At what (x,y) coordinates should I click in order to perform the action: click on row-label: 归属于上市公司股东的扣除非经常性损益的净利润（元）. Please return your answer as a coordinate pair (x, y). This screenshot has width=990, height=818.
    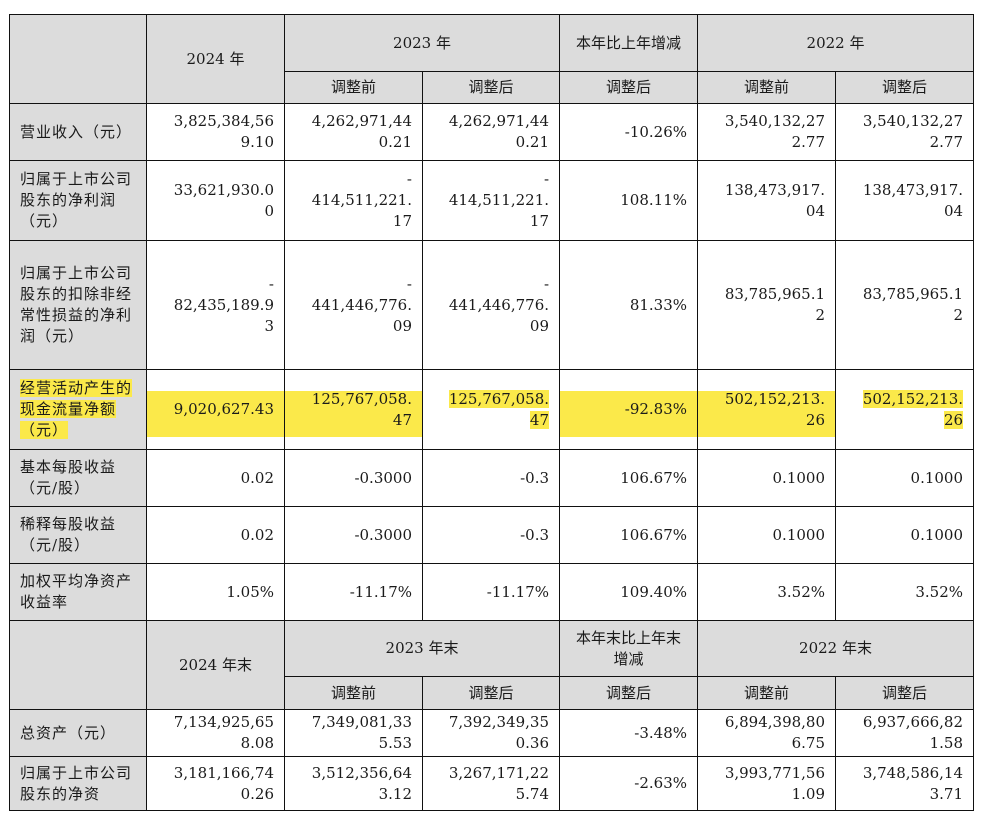
    Looking at the image, I should click on (78, 305).